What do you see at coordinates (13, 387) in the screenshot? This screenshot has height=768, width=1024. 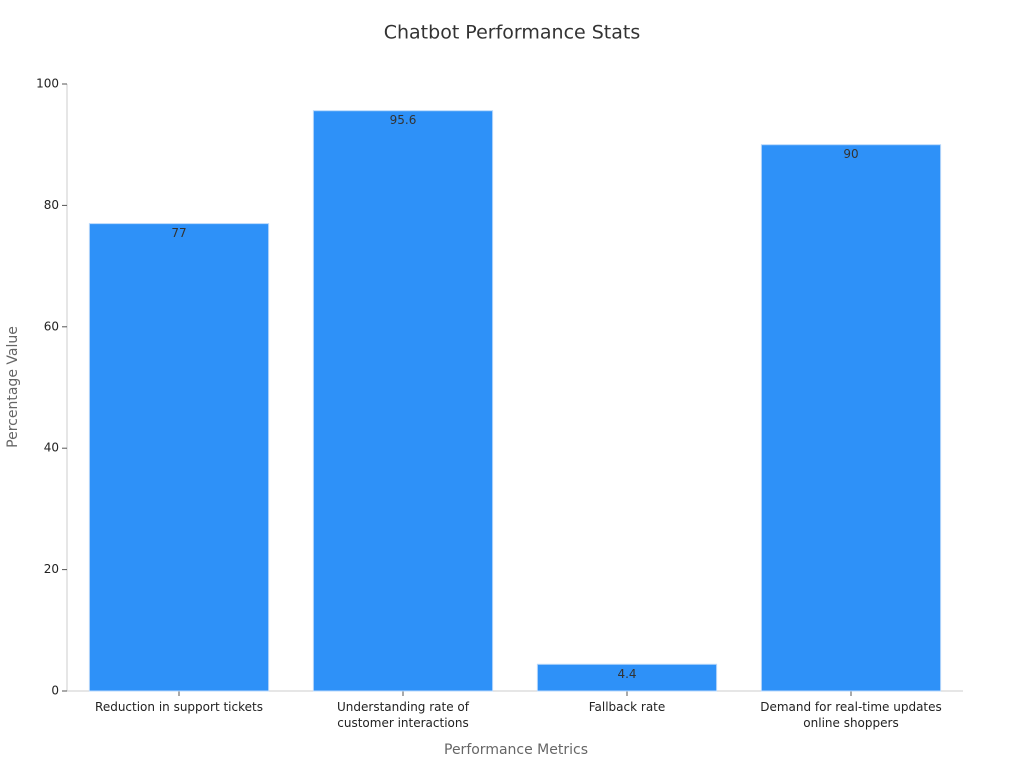 I see `y-axis-label: Percentage Value` at bounding box center [13, 387].